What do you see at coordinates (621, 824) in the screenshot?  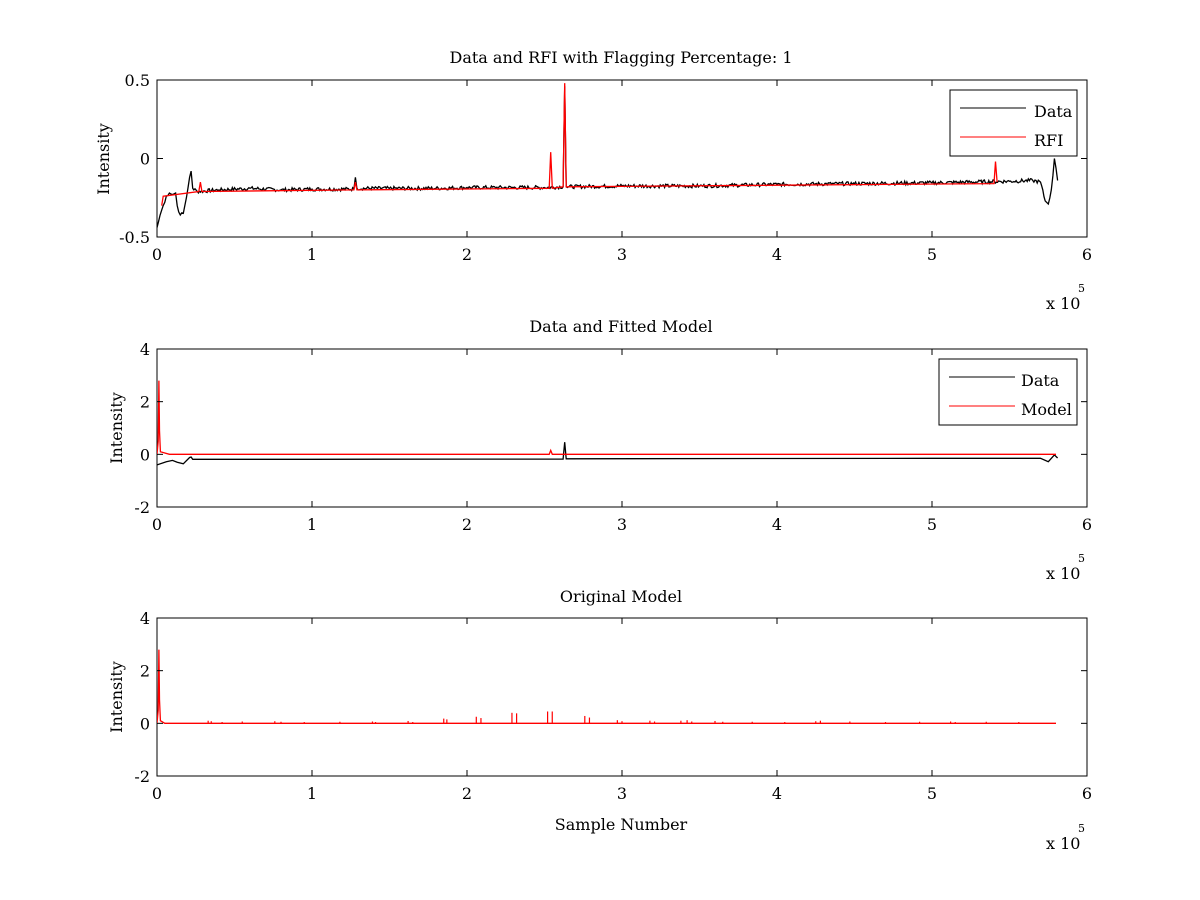 I see `subplot-3-xlabel: Sample Number` at bounding box center [621, 824].